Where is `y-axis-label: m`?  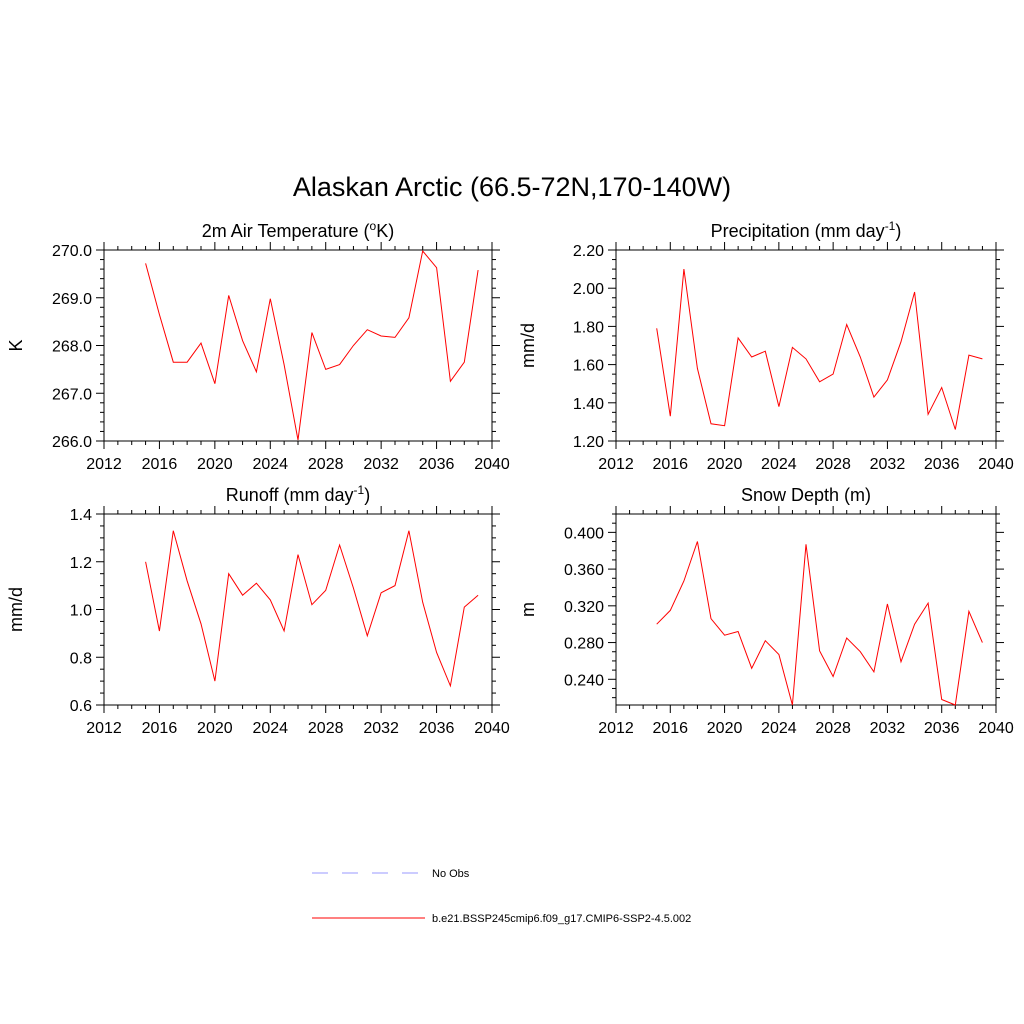
y-axis-label: m is located at coordinates (528, 609).